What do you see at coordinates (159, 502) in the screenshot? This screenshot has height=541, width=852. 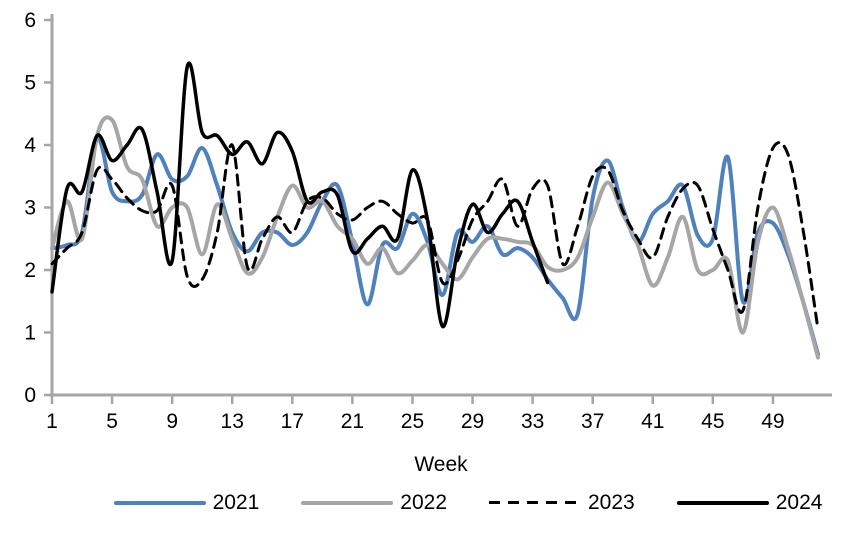 I see `legend-swatch-2021` at bounding box center [159, 502].